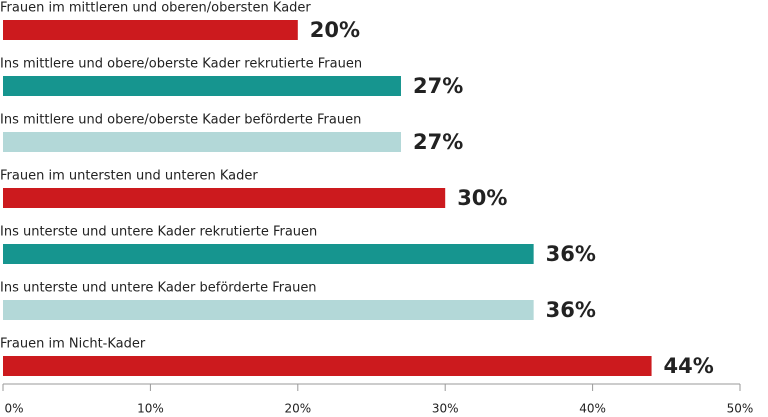 The height and width of the screenshot is (417, 768). What do you see at coordinates (445, 409) in the screenshot?
I see `x-tick-label: 30%` at bounding box center [445, 409].